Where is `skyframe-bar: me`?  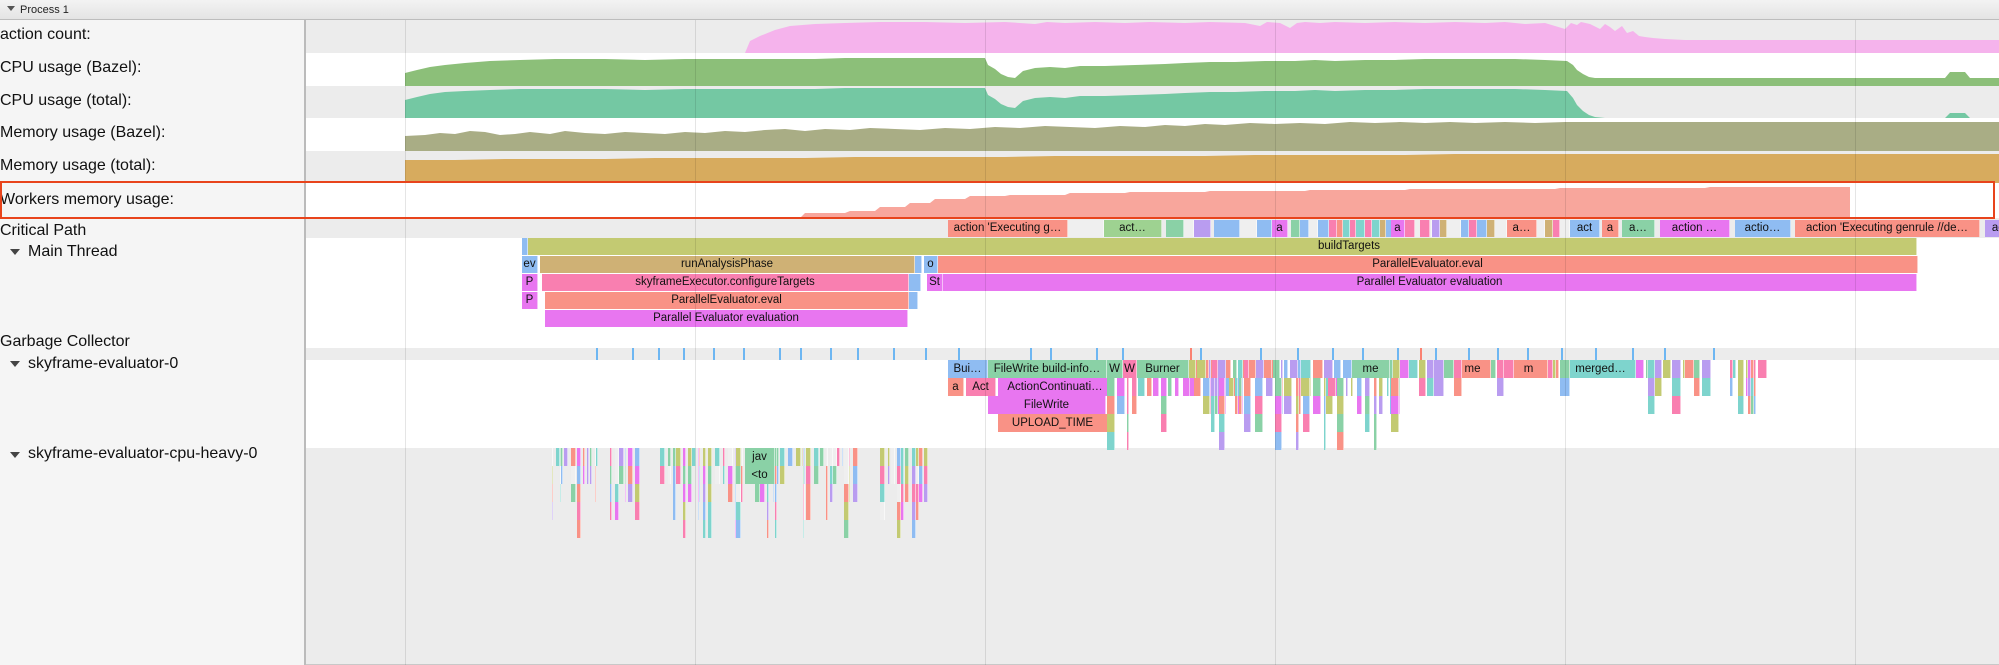 skyframe-bar: me is located at coordinates (1473, 369).